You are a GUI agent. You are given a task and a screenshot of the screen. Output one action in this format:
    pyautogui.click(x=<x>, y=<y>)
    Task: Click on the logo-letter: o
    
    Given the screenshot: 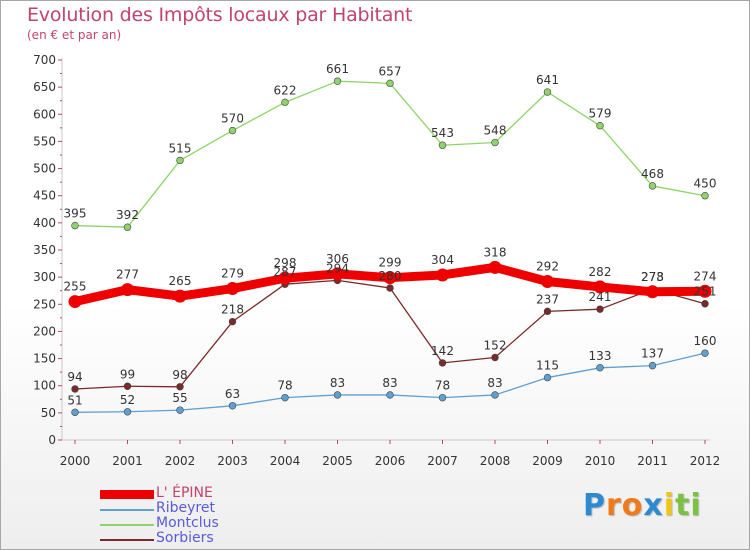 What is the action you would take?
    pyautogui.click(x=632, y=505)
    